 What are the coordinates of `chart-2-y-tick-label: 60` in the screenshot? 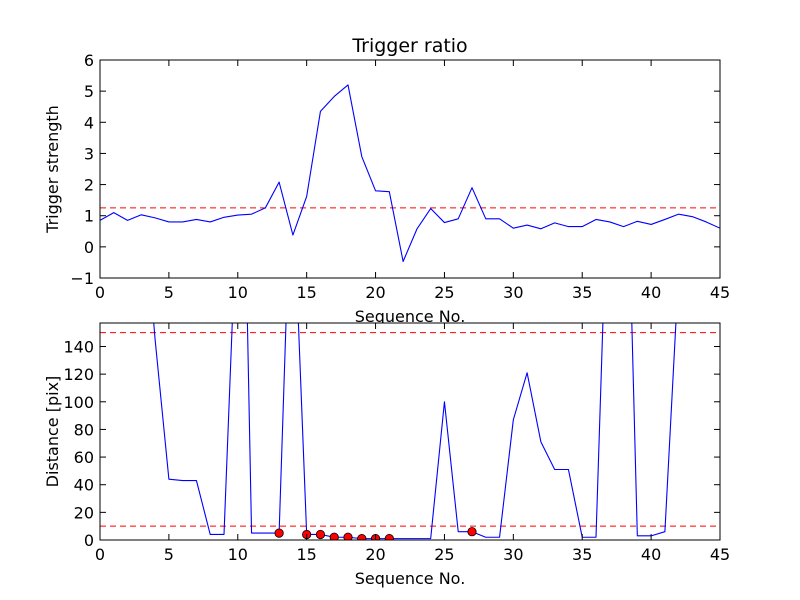 It's located at (84, 457).